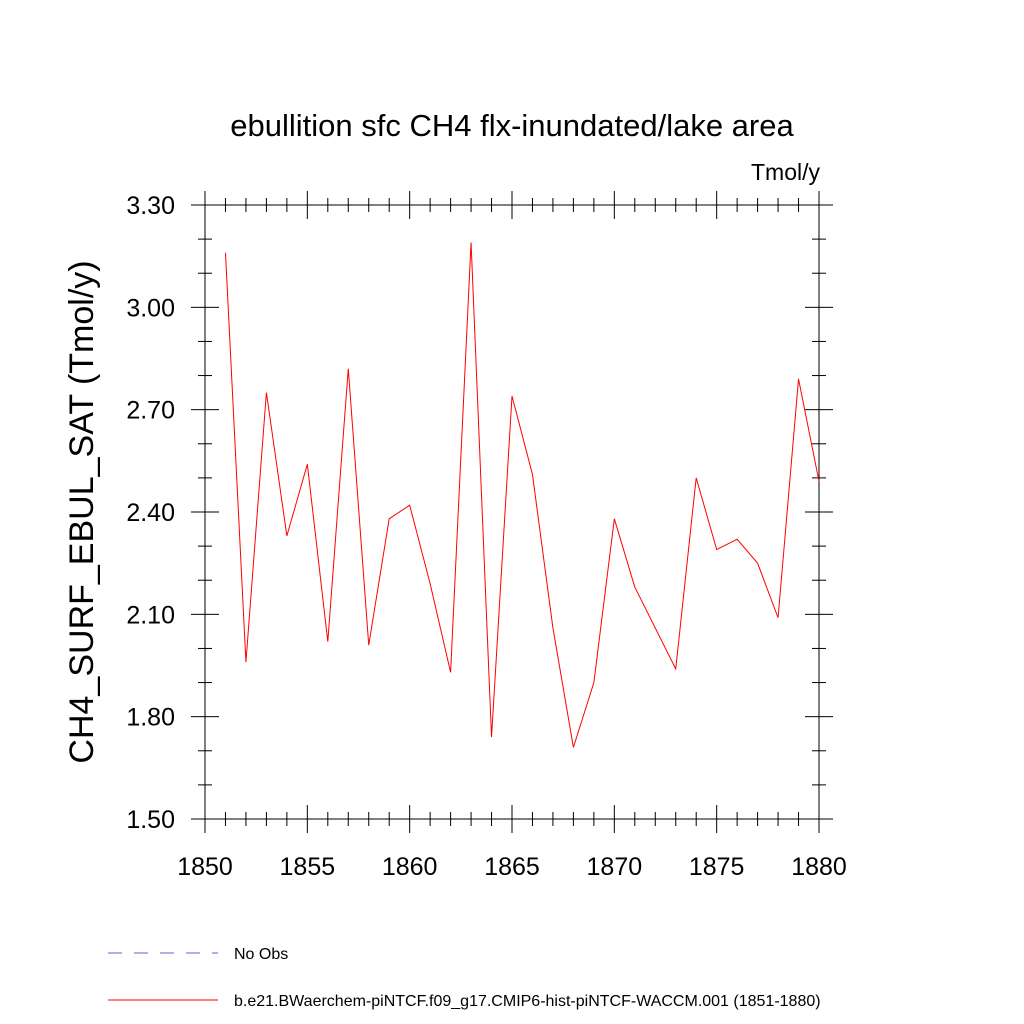 This screenshot has height=1024, width=1024. What do you see at coordinates (150, 513) in the screenshot?
I see `y-tick-label: 2.40` at bounding box center [150, 513].